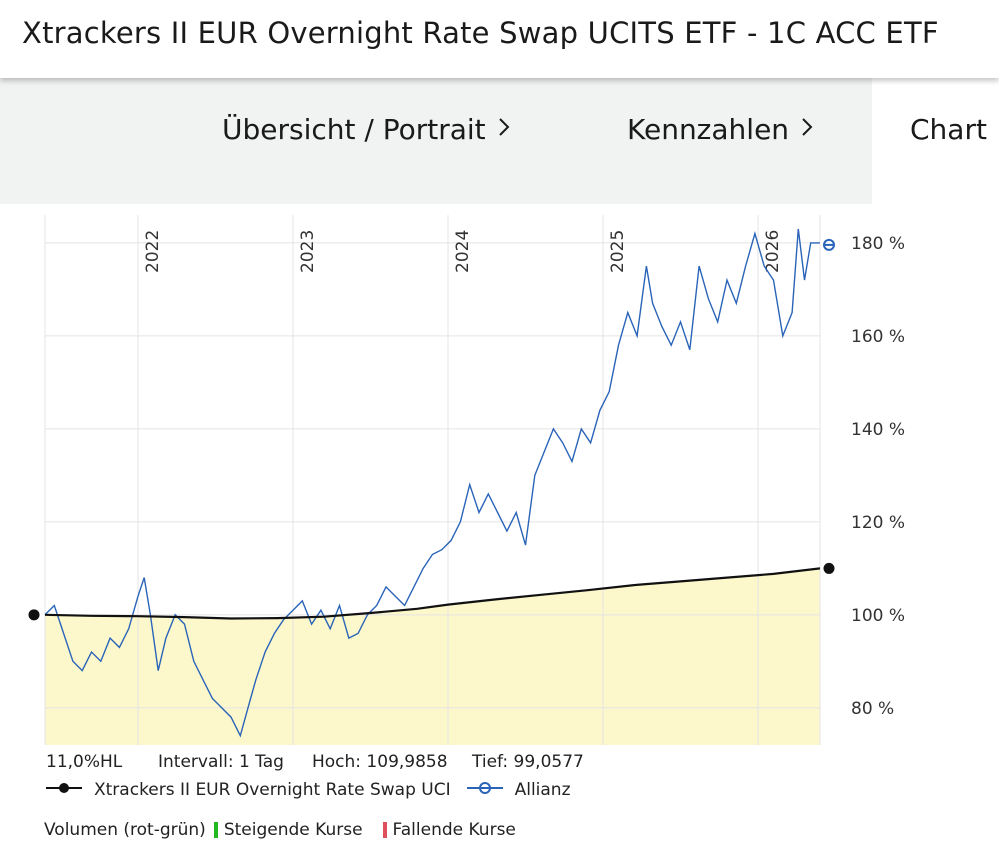  Describe the element at coordinates (34, 615) in the screenshot. I see `etf-start-marker` at that location.